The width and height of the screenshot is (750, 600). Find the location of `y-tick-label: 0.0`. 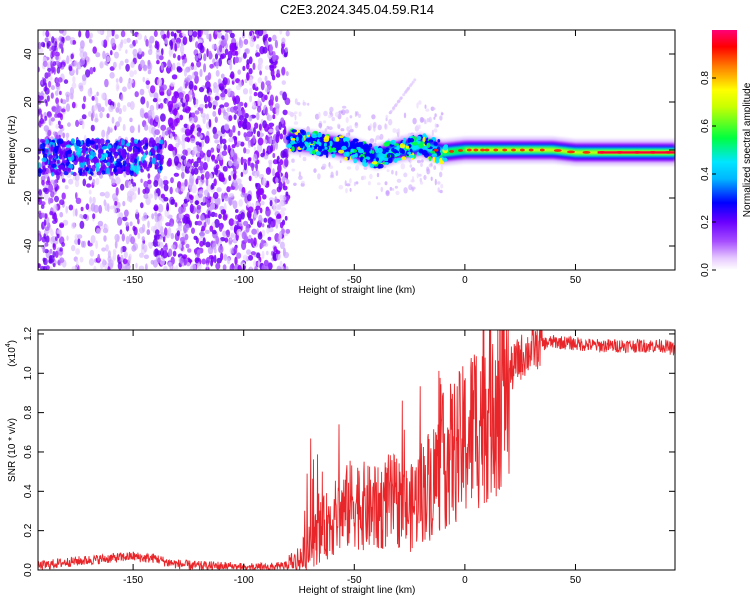

y-tick-label: 0.0 is located at coordinates (28, 570).